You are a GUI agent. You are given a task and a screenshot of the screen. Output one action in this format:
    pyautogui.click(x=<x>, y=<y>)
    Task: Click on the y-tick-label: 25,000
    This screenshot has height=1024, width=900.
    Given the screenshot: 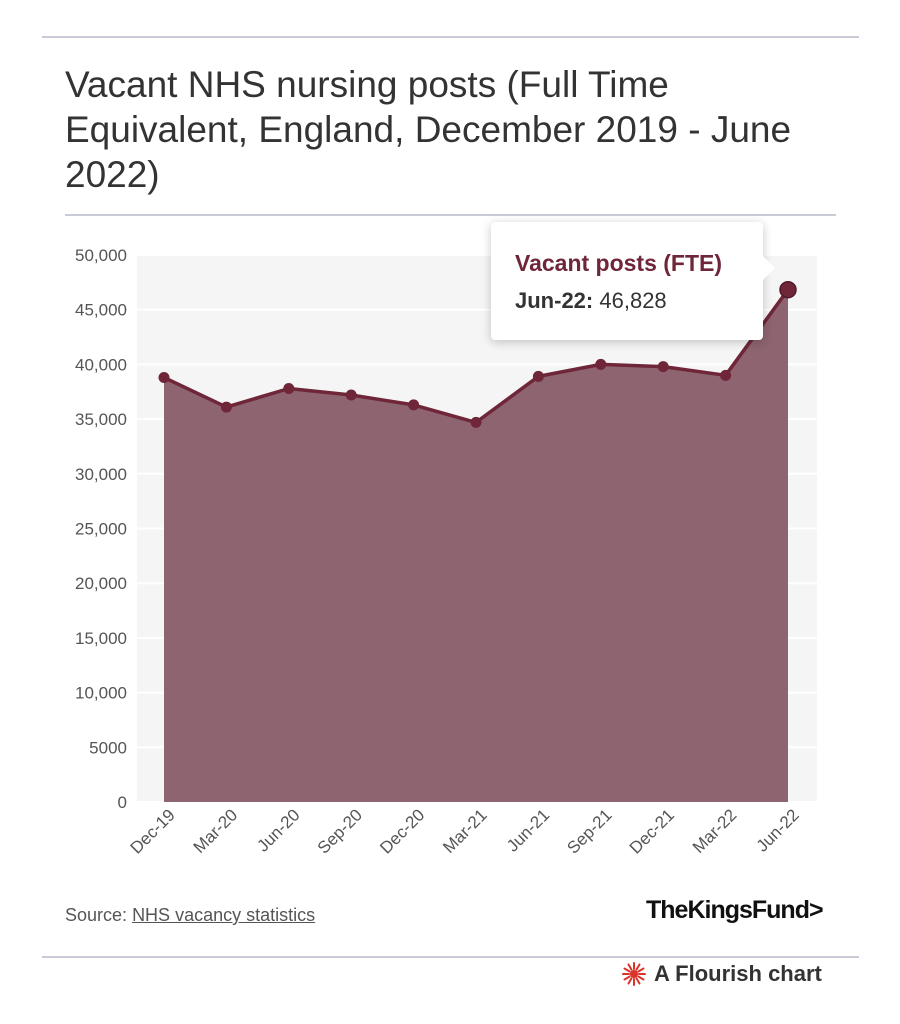 What is the action you would take?
    pyautogui.click(x=101, y=529)
    